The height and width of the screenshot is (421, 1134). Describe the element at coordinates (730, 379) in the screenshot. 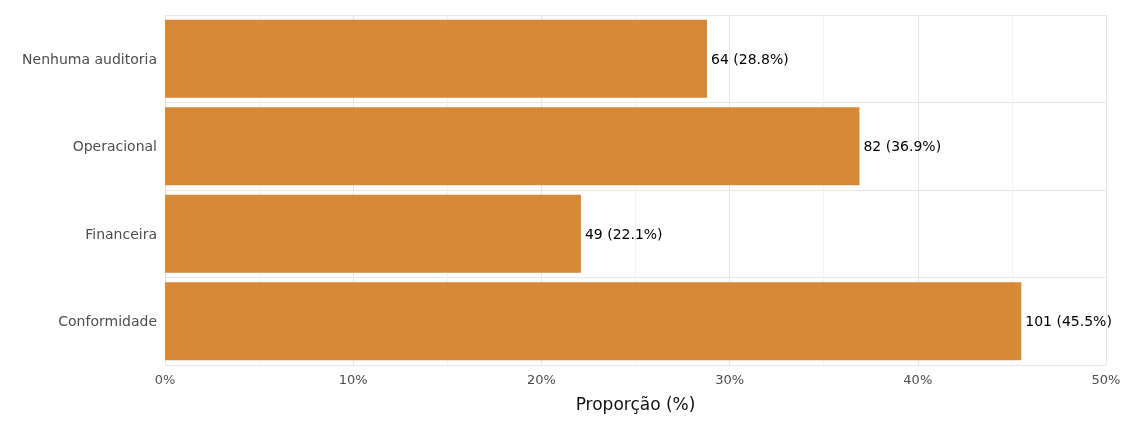

I see `x-tick-label: 30%` at that location.